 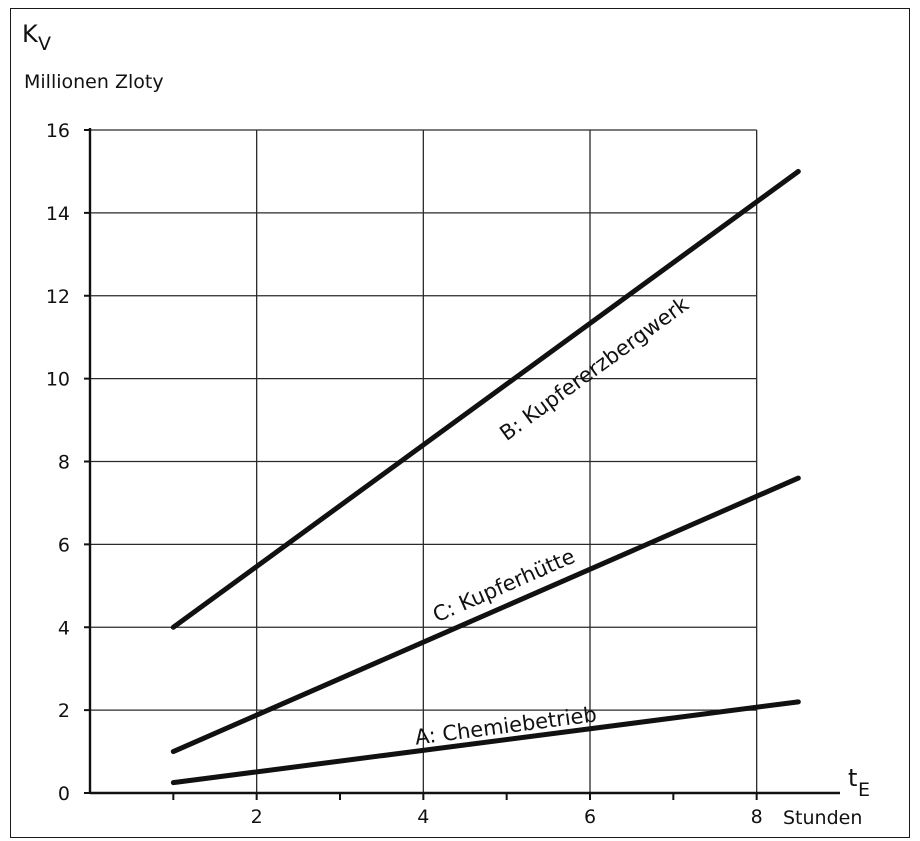 What do you see at coordinates (64, 628) in the screenshot?
I see `y-tick-label: 4` at bounding box center [64, 628].